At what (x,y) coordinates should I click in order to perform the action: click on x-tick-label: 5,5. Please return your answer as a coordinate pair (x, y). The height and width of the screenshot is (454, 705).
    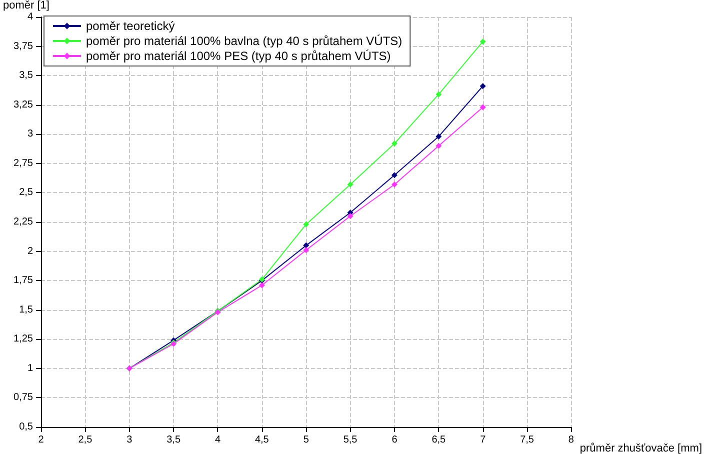
    Looking at the image, I should click on (350, 440).